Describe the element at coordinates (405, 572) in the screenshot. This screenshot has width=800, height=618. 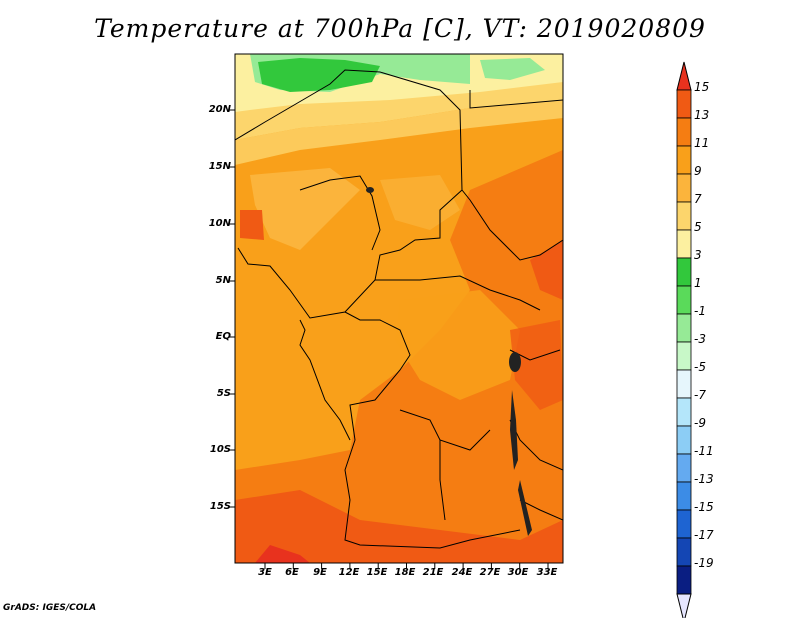
I see `lon-label-18E: 18E` at that location.